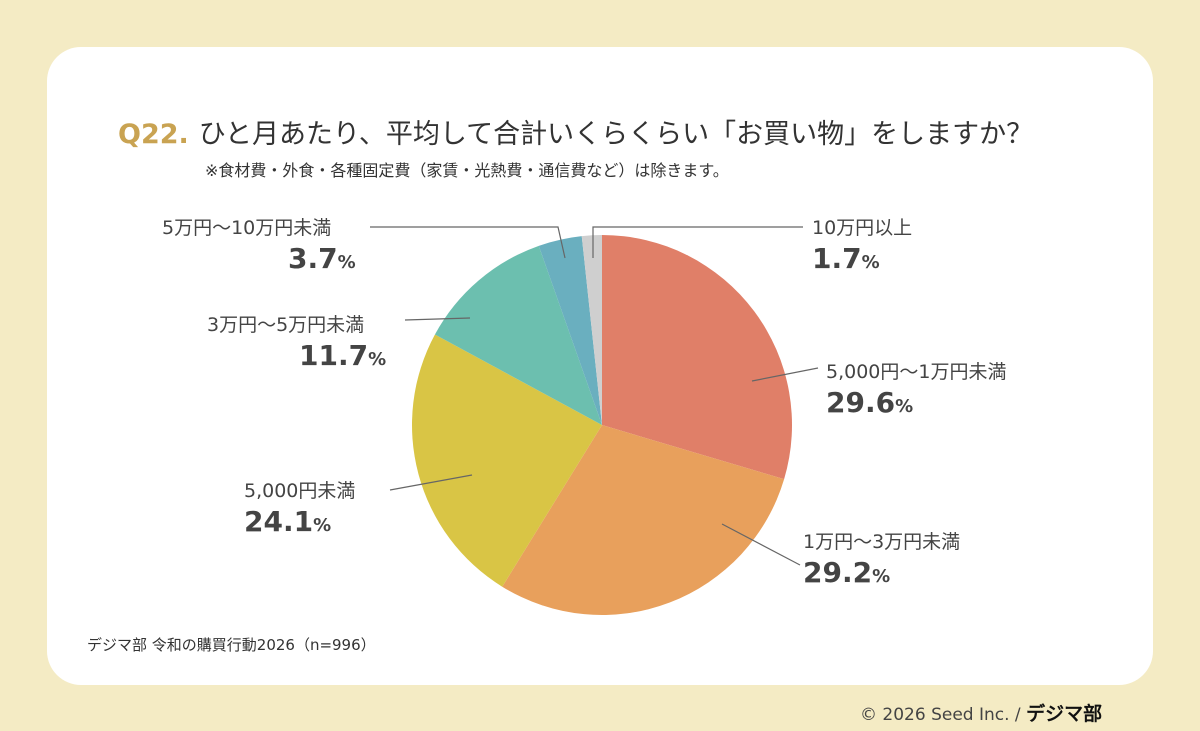 Image resolution: width=1200 pixels, height=731 pixels. I want to click on label-4: 5万円〜10万円未満 3.7%, so click(259, 246).